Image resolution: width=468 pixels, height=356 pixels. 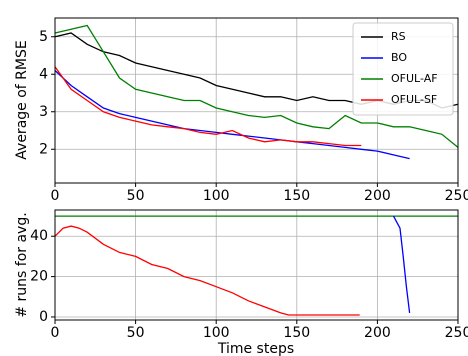 I want to click on legend-label: RS, so click(x=398, y=36).